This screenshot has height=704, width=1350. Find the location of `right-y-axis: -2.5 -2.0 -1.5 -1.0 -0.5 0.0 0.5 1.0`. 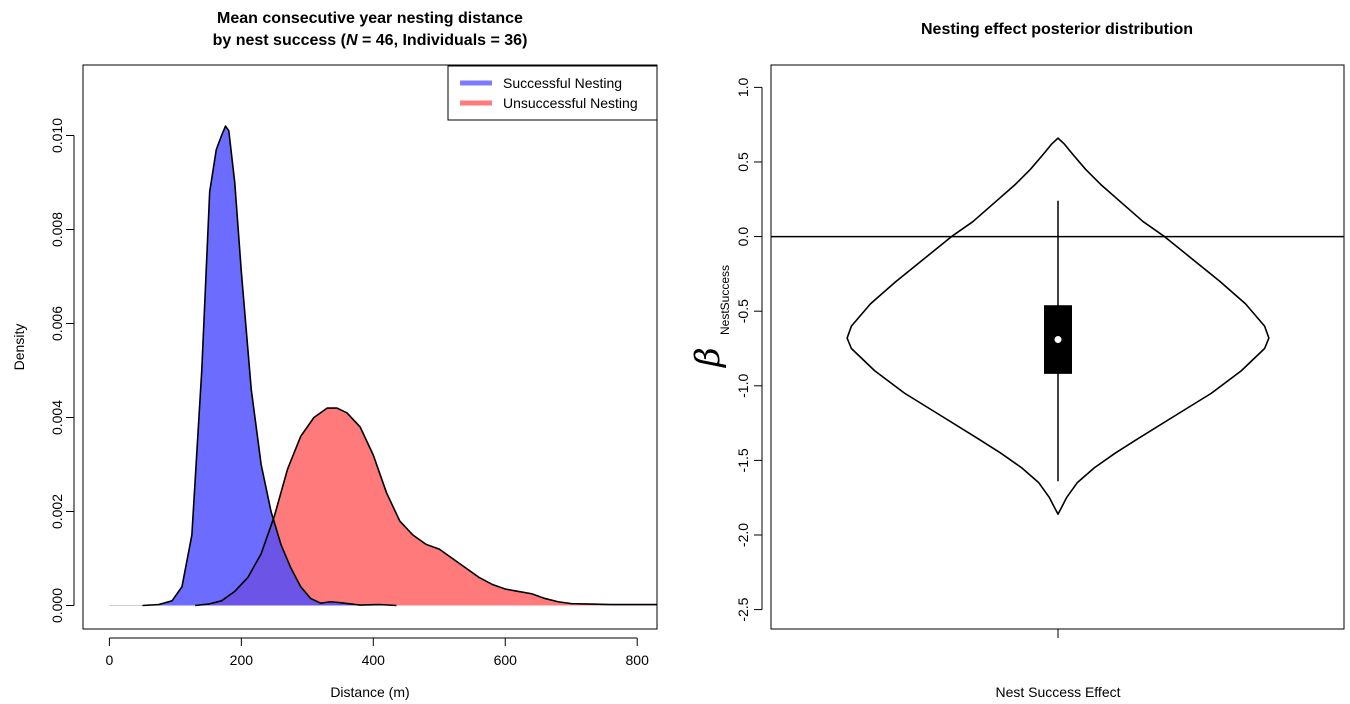

right-y-axis: -2.5 -2.0 -1.5 -1.0 -0.5 0.0 0.5 1.0 is located at coordinates (749, 349).